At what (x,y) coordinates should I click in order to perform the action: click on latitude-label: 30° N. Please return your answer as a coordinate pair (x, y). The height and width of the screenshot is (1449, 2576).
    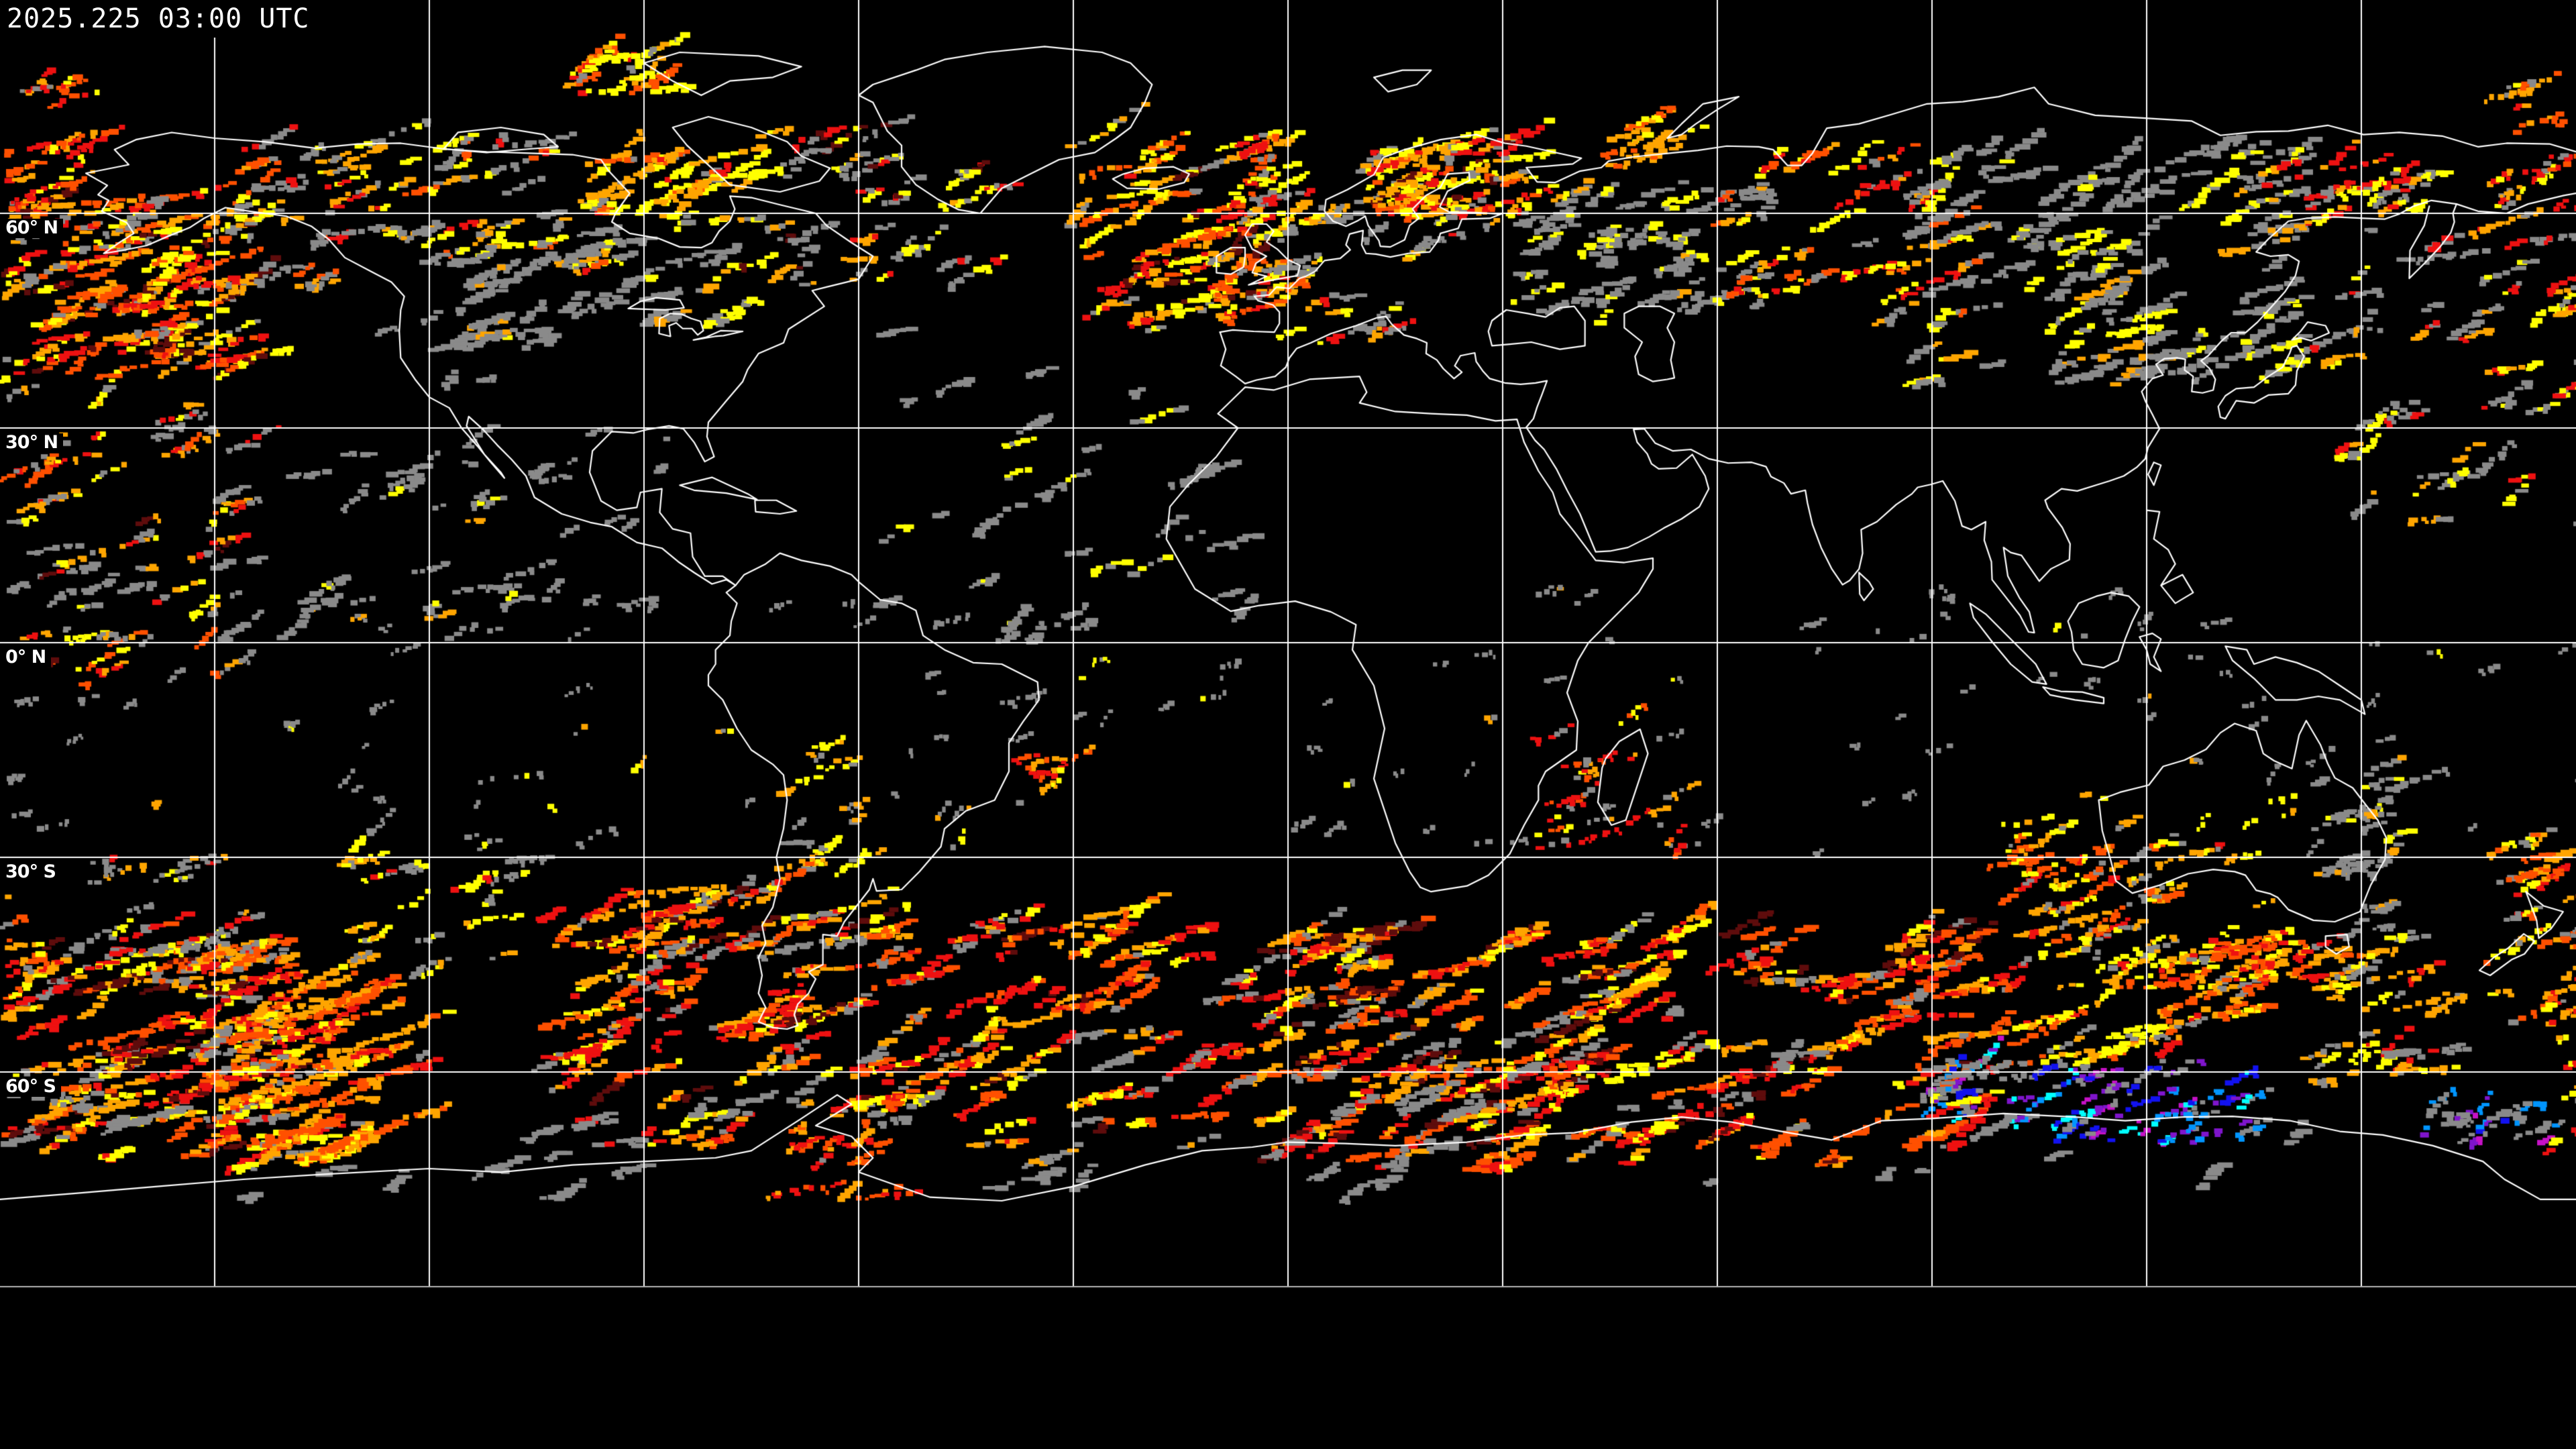
    Looking at the image, I should click on (34, 443).